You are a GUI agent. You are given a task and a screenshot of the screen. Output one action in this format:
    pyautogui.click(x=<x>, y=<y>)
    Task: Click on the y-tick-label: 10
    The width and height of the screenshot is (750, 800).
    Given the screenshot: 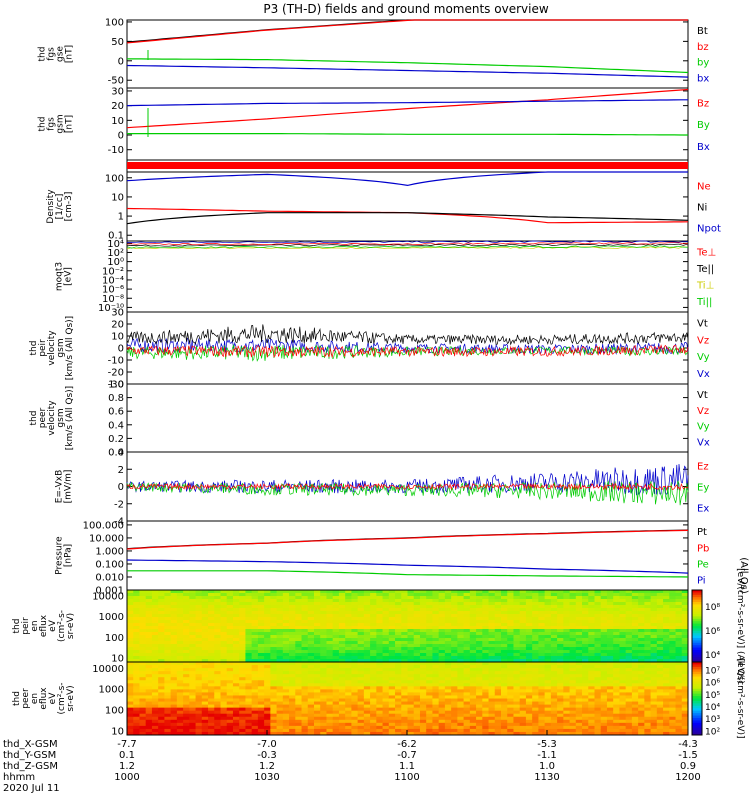 What is the action you would take?
    pyautogui.click(x=117, y=121)
    